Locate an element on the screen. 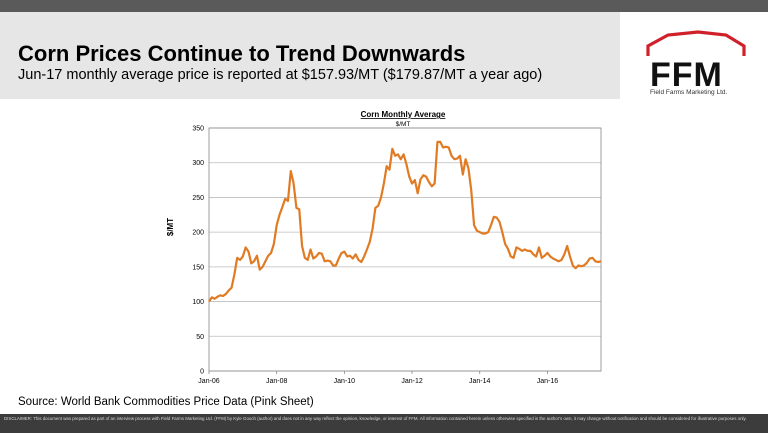 Image resolution: width=768 pixels, height=433 pixels. y-tick-label: 150 is located at coordinates (198, 267).